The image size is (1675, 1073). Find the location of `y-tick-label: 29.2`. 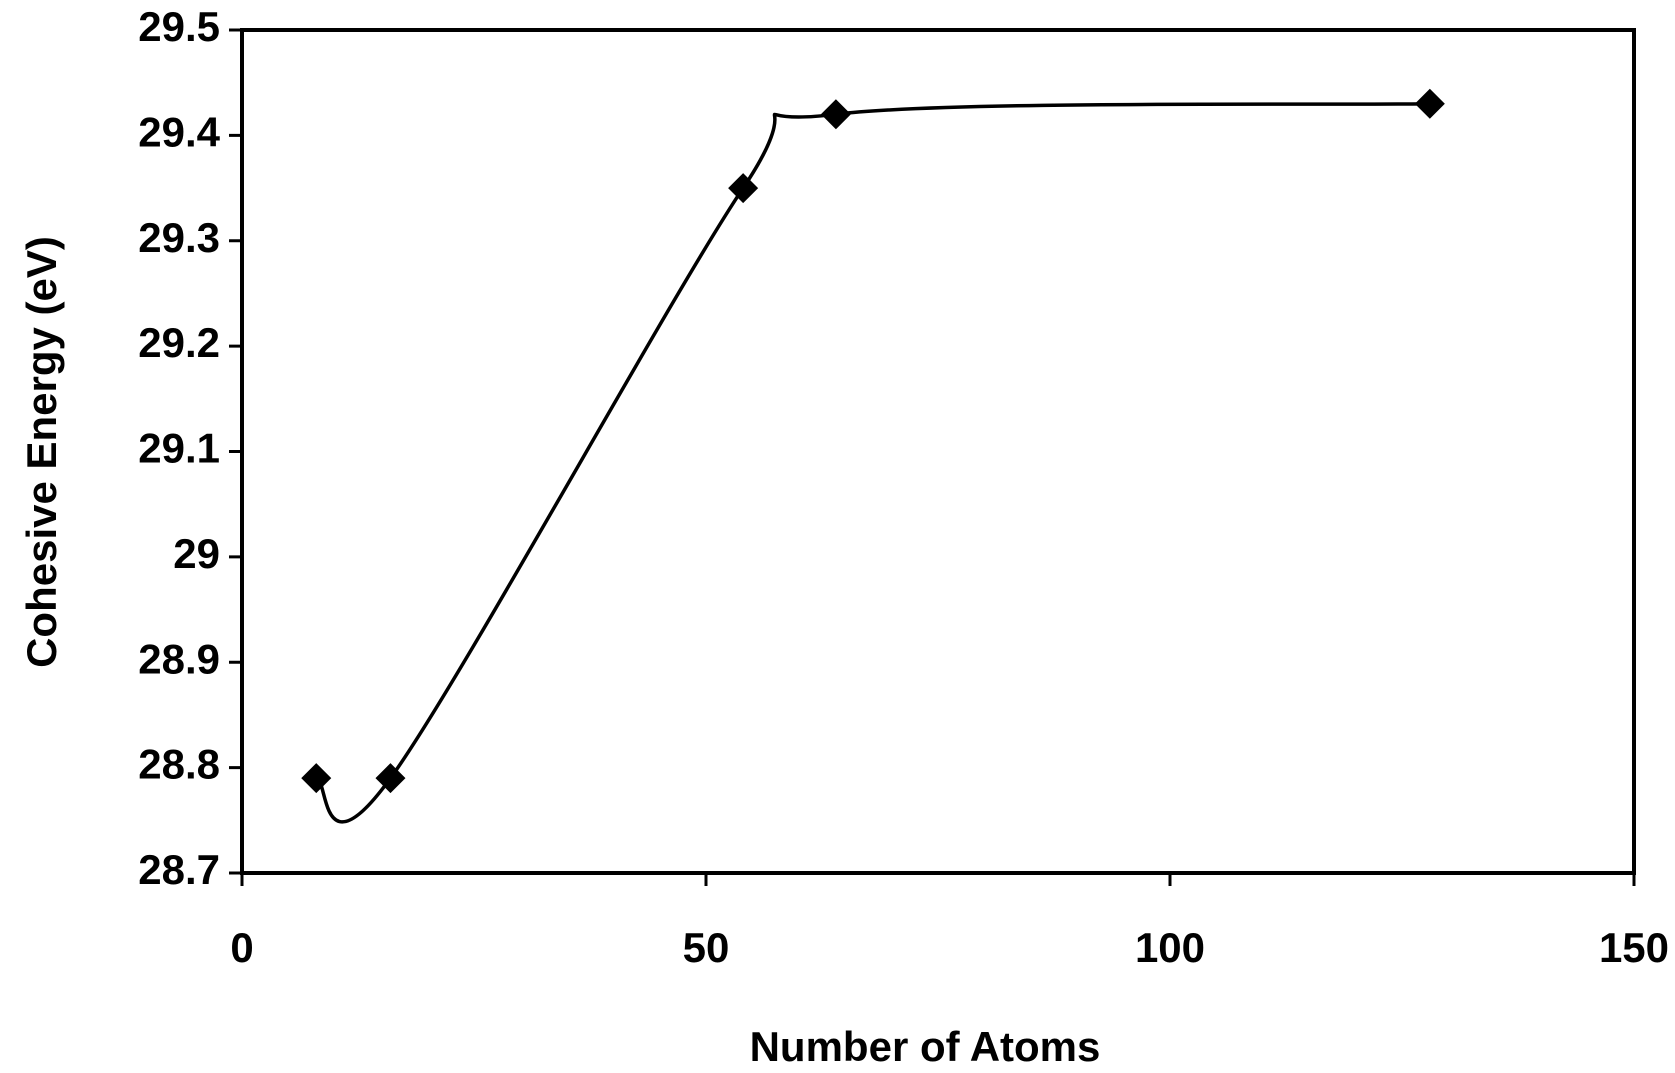

y-tick-label: 29.2 is located at coordinates (179, 342).